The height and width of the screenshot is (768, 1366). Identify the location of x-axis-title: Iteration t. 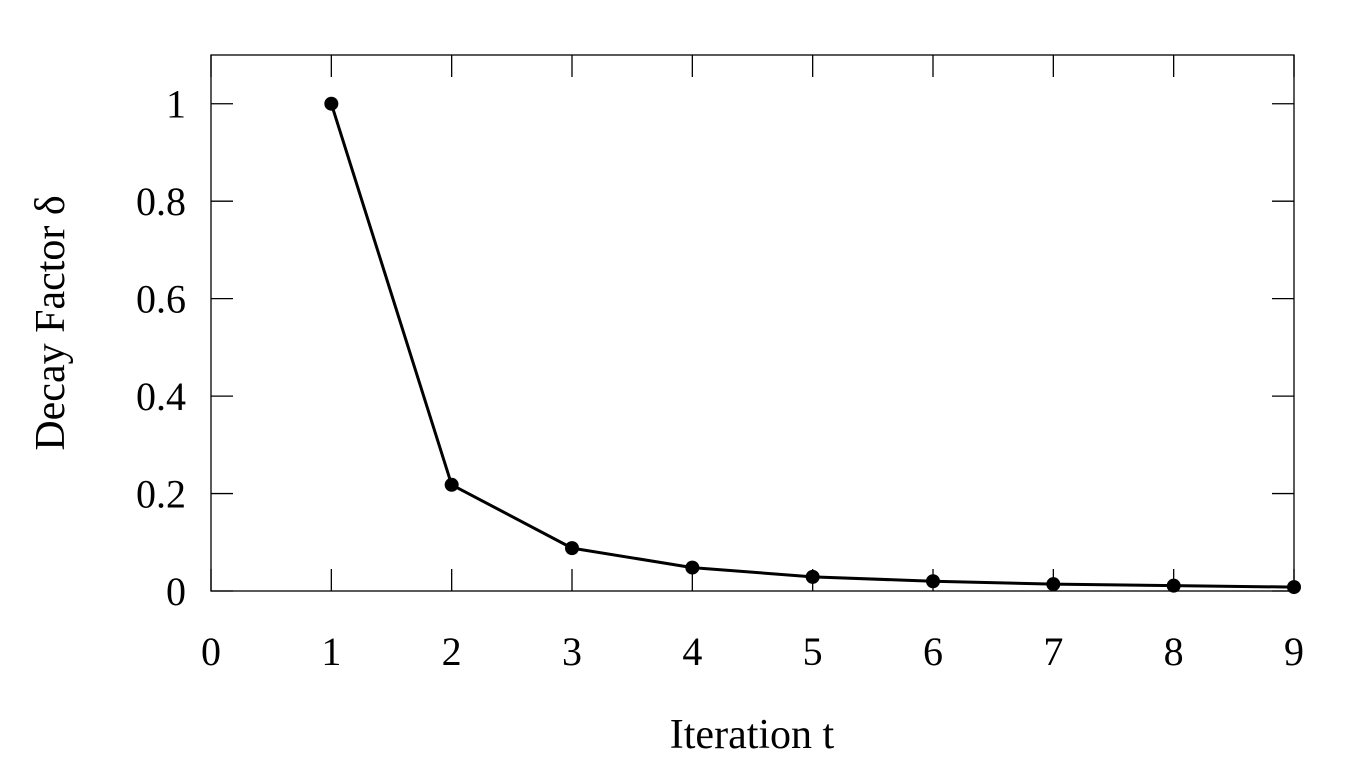
(752, 735).